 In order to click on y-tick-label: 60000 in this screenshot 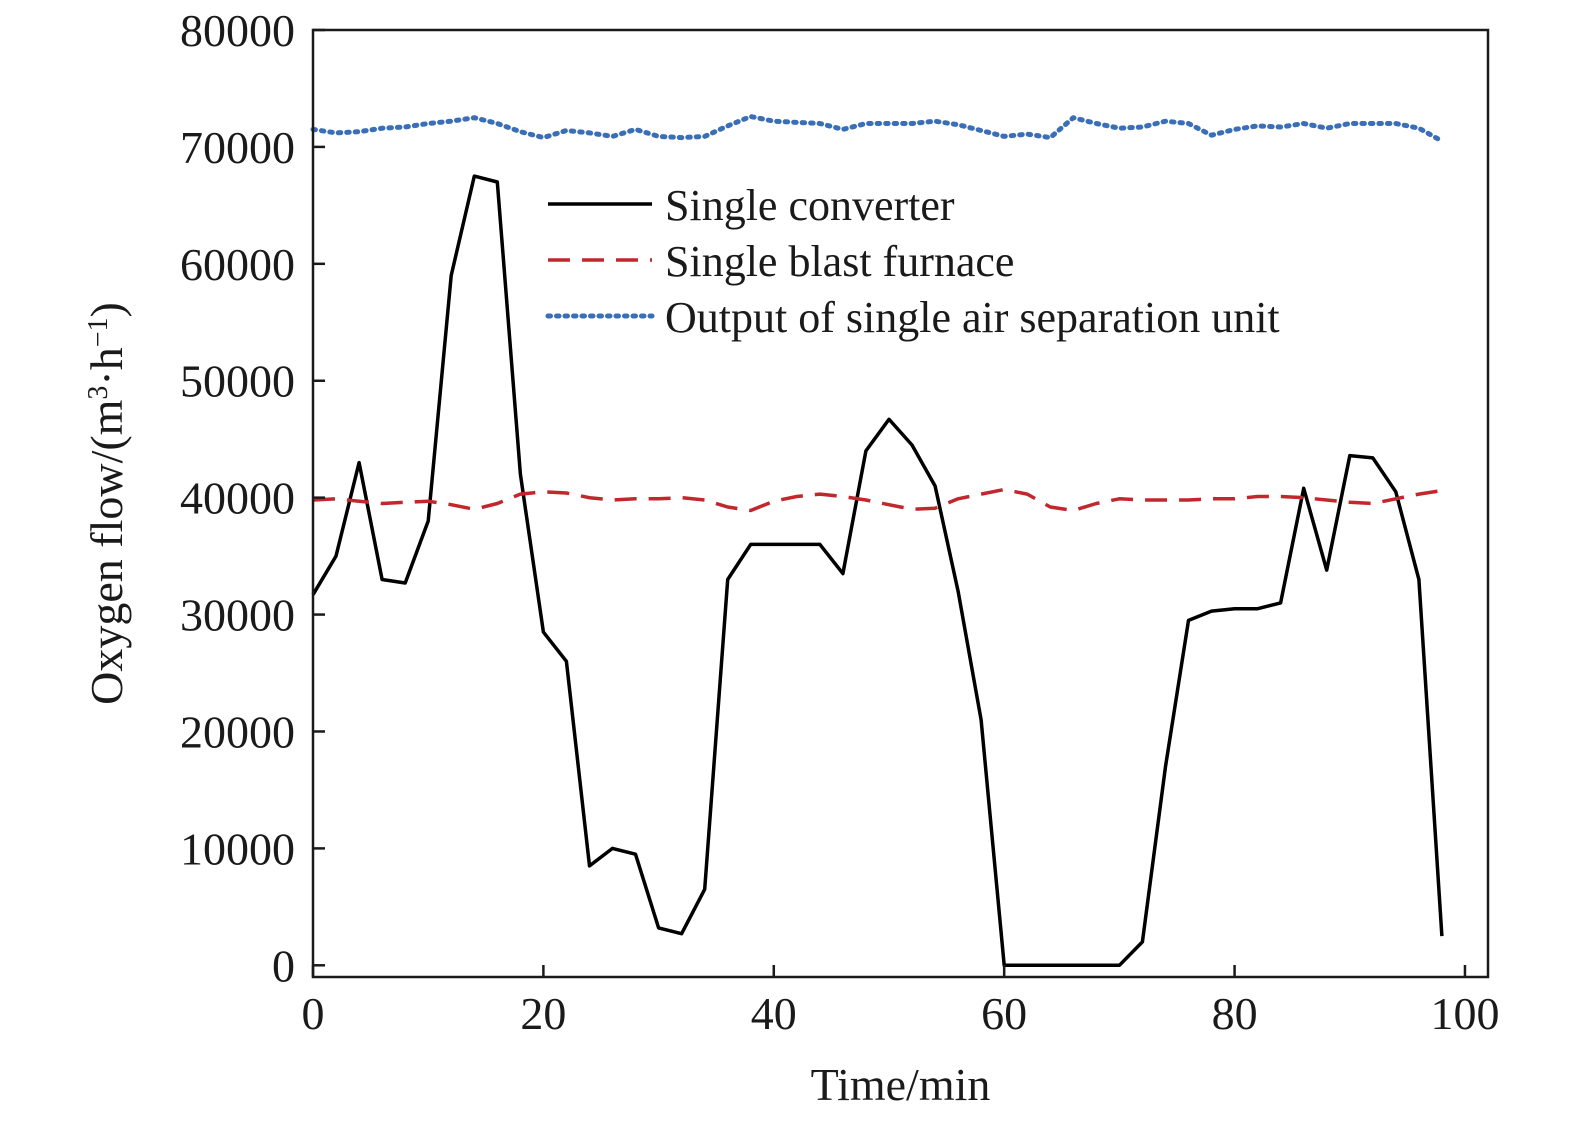, I will do `click(237, 264)`.